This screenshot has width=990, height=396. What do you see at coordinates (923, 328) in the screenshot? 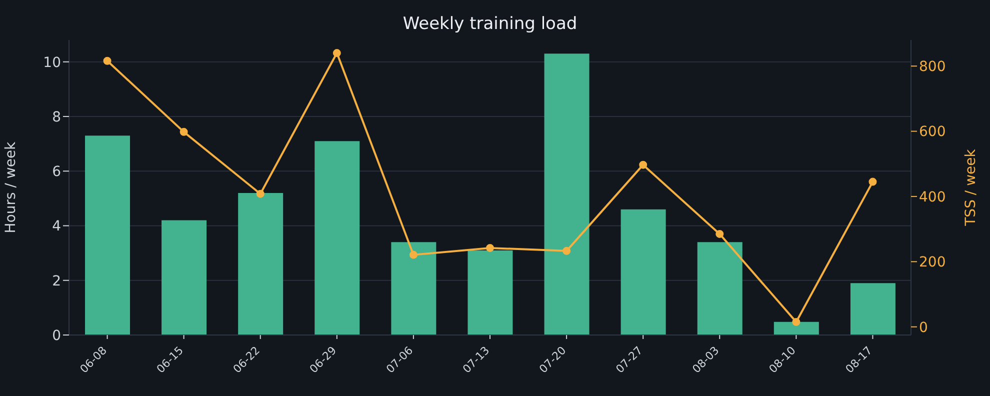
I see `y2-tick-label: 0` at bounding box center [923, 328].